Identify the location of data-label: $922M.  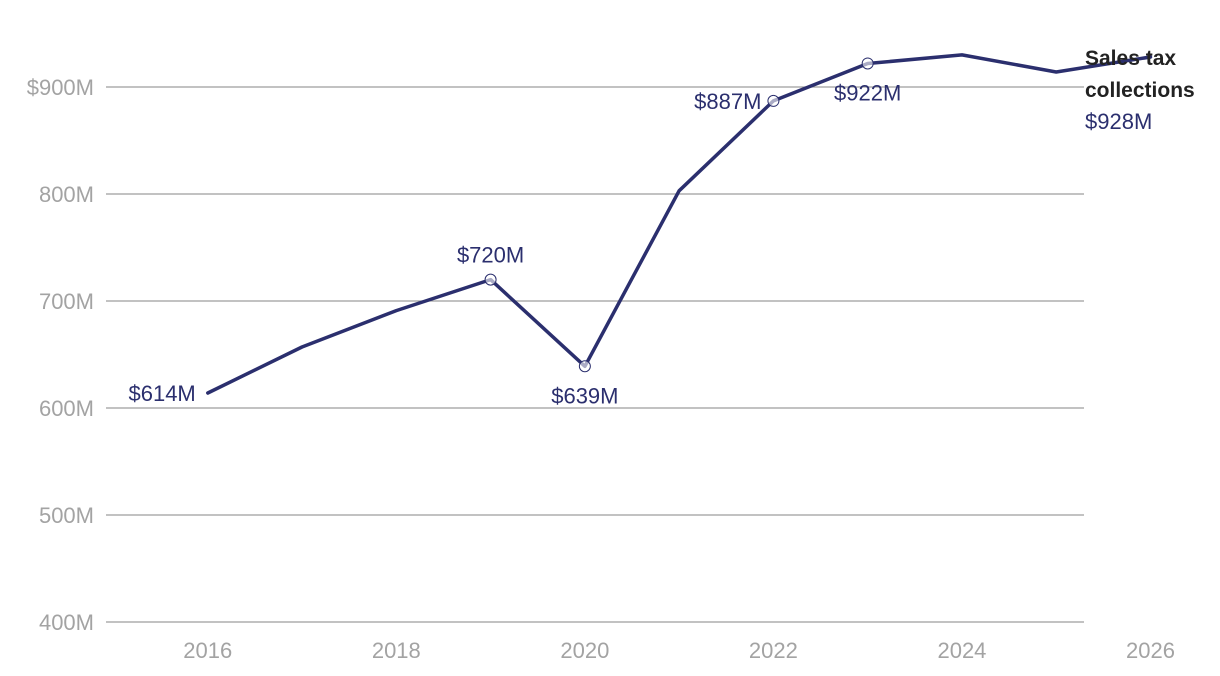
(867, 92).